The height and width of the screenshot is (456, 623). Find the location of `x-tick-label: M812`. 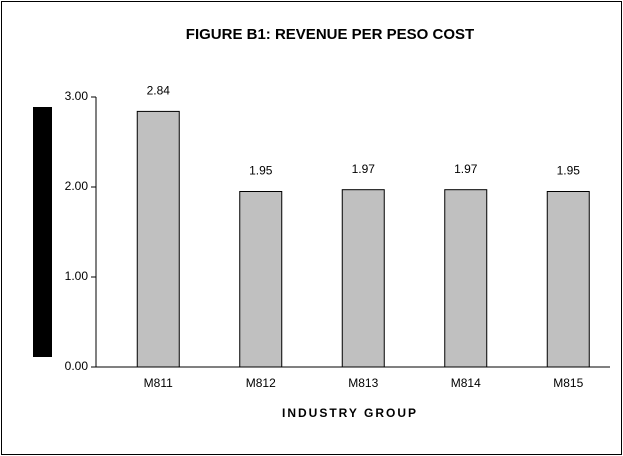

x-tick-label: M812 is located at coordinates (261, 383).